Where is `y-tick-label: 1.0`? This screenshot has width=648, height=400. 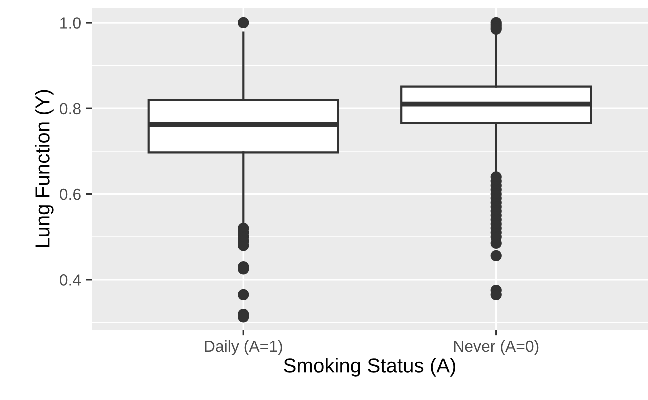
y-tick-label: 1.0 is located at coordinates (70, 23).